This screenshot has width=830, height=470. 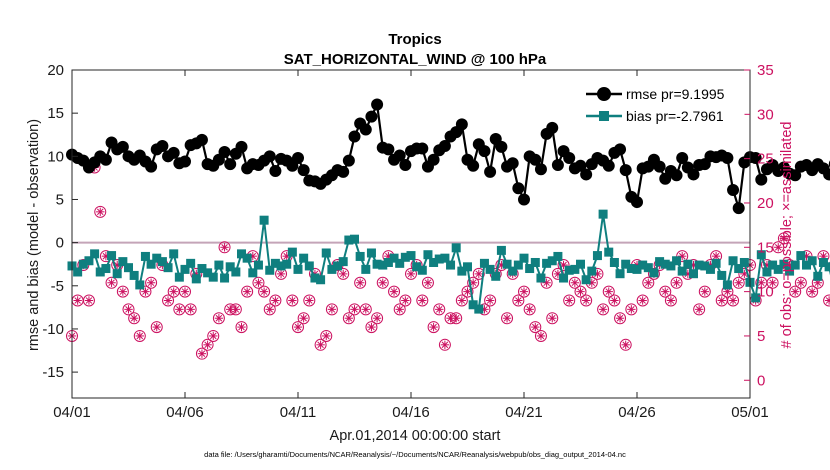 What do you see at coordinates (57, 286) in the screenshot?
I see `y-tick-label: -5` at bounding box center [57, 286].